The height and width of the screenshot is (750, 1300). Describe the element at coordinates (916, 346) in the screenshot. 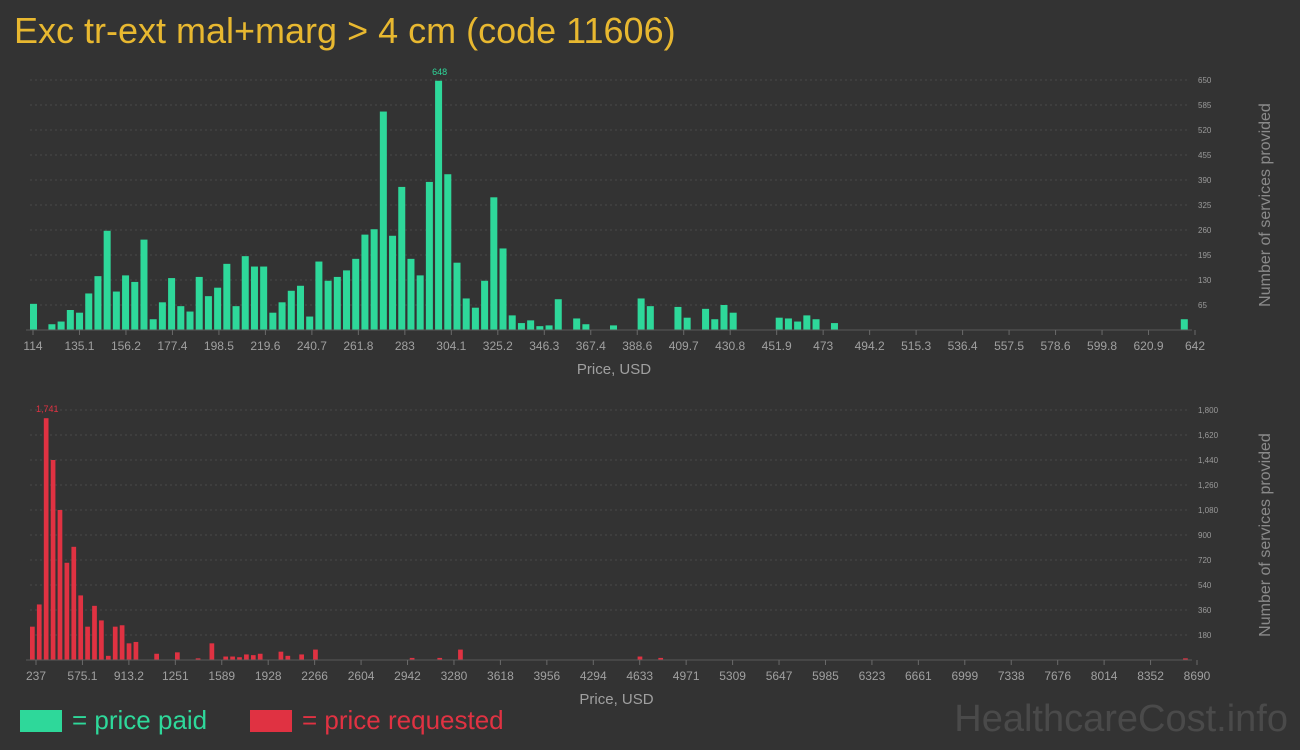

I see `x-tick-label: 515.3` at that location.